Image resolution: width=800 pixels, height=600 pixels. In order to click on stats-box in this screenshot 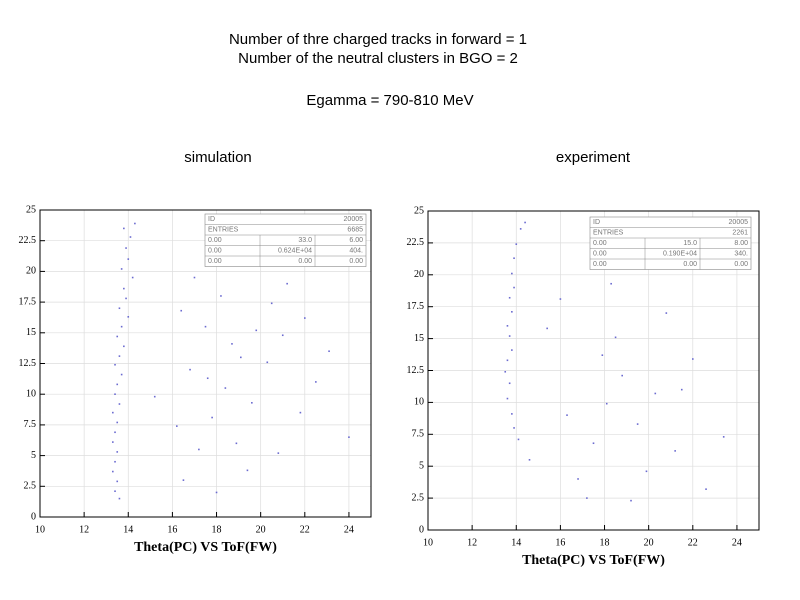, I will do `click(285, 240)`.